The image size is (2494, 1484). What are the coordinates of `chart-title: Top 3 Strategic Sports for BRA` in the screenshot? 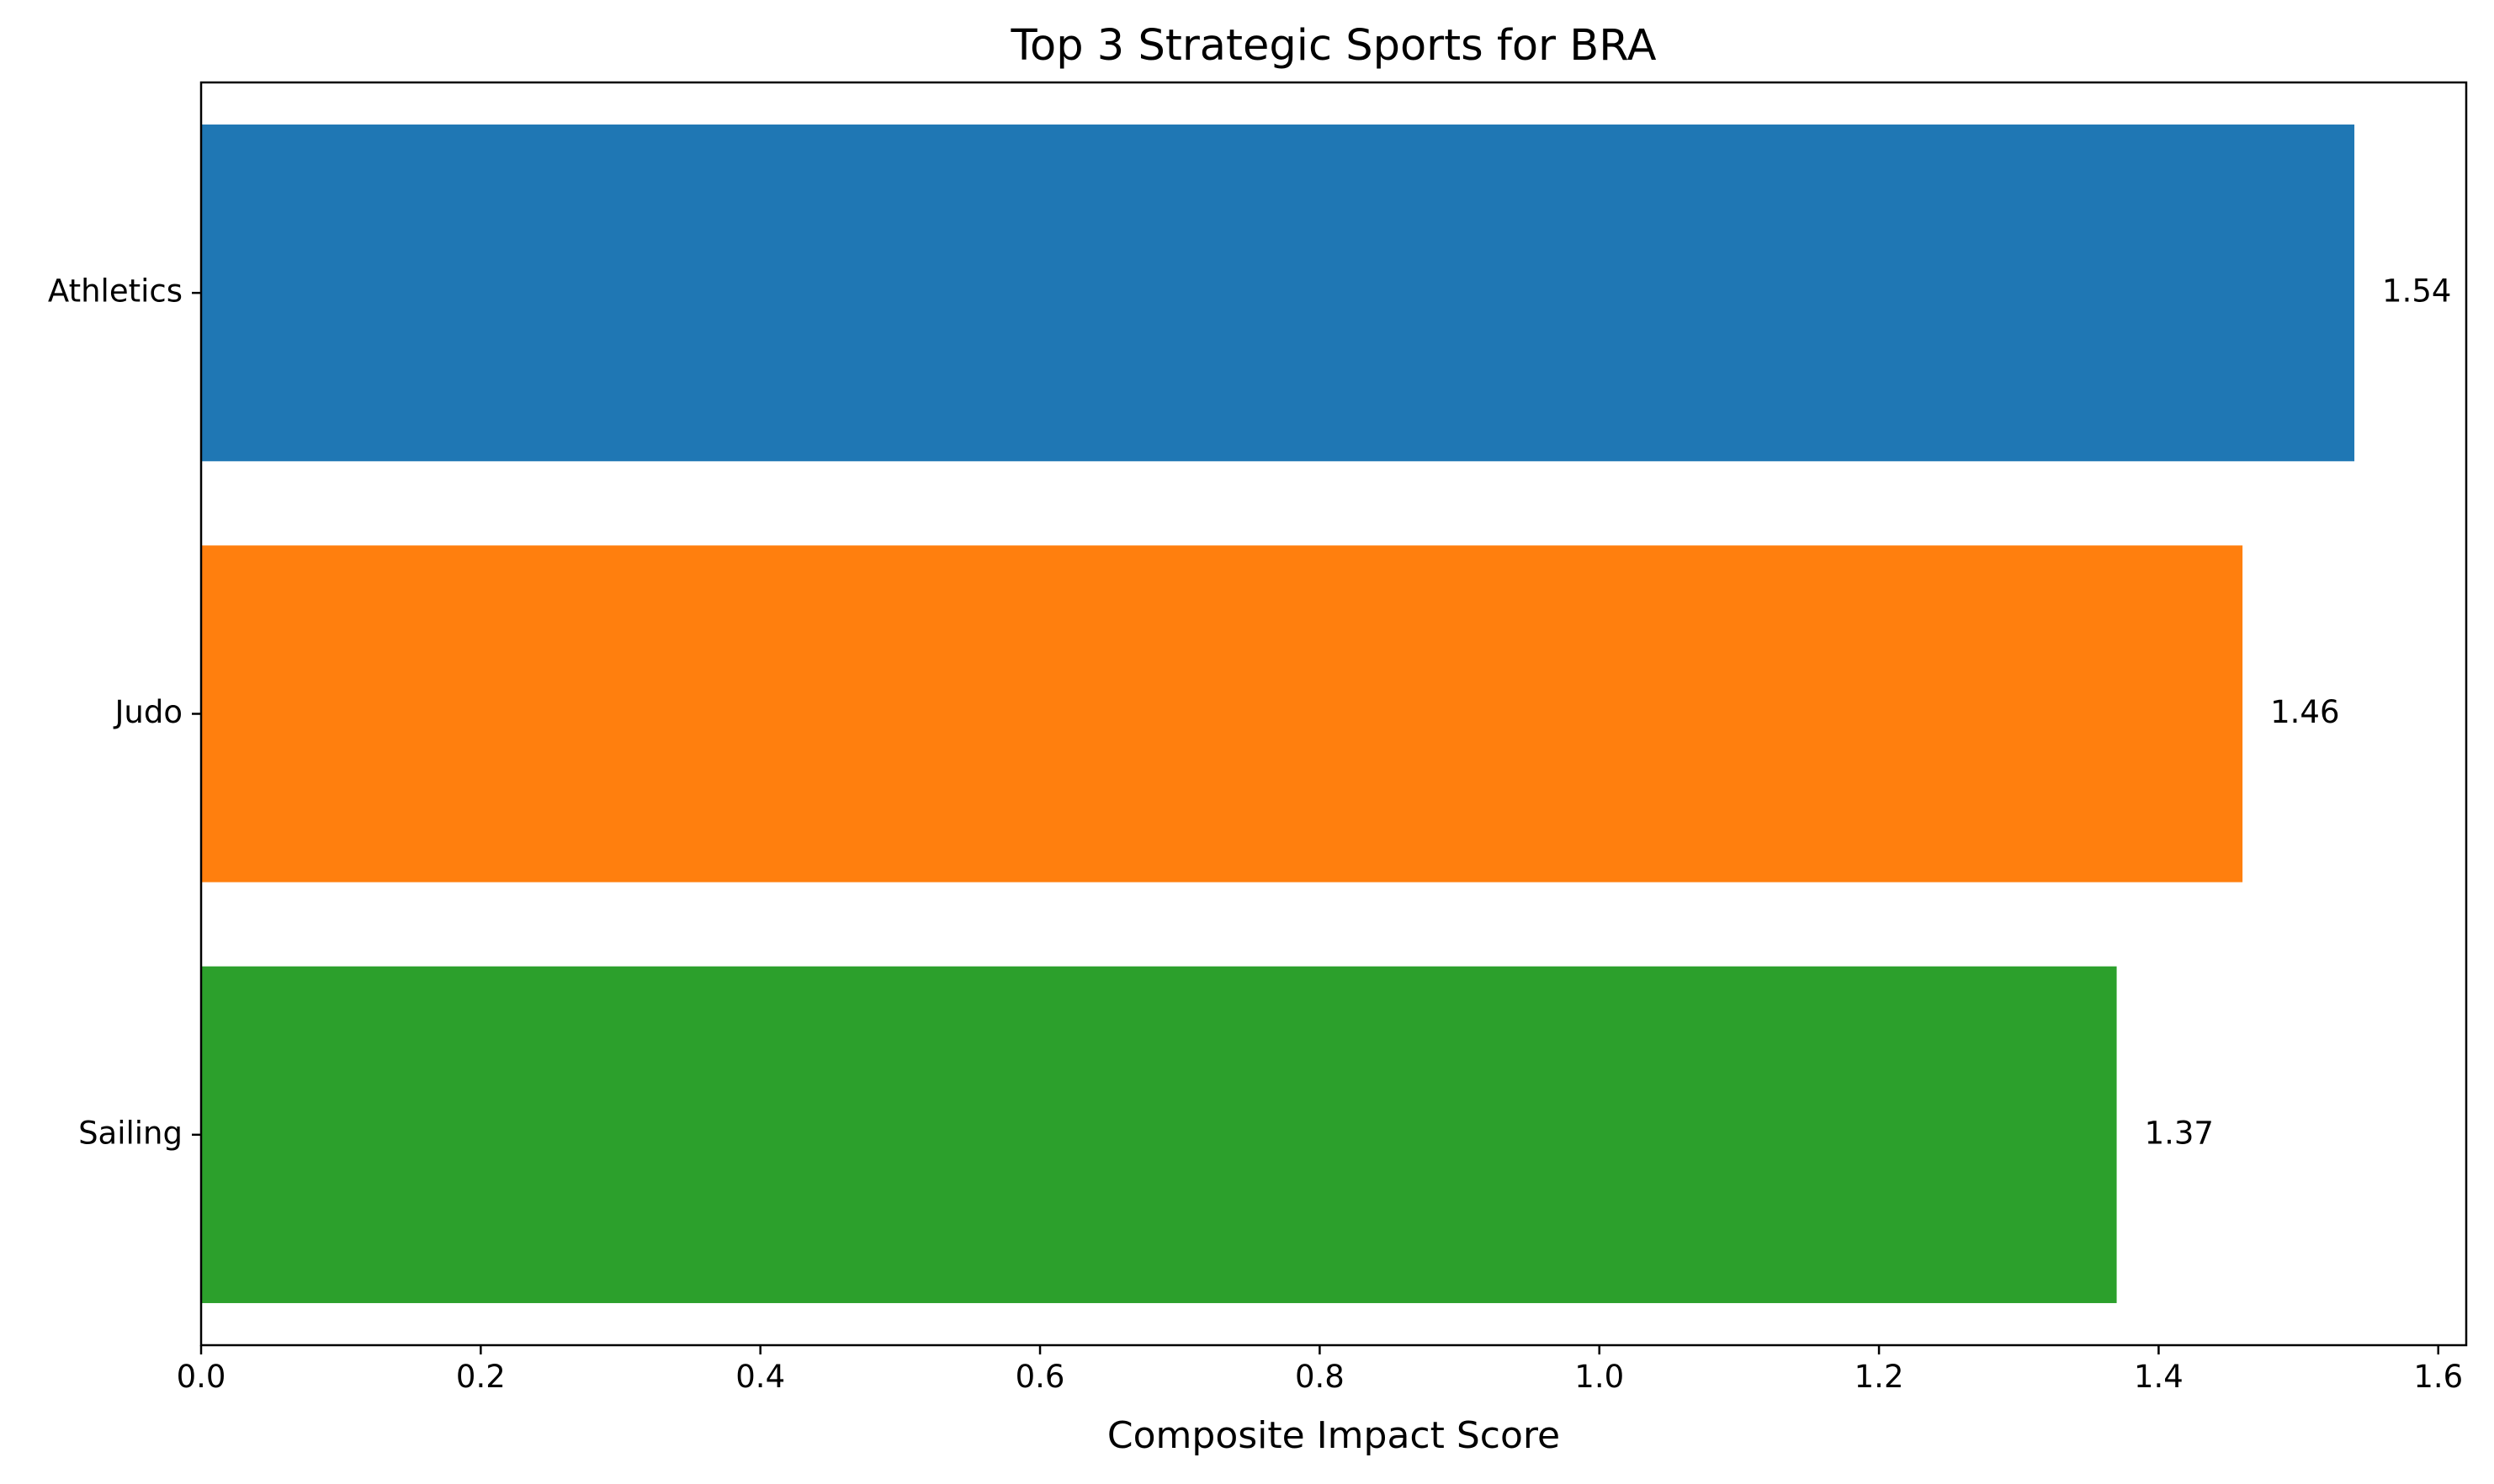 It's located at (1334, 46).